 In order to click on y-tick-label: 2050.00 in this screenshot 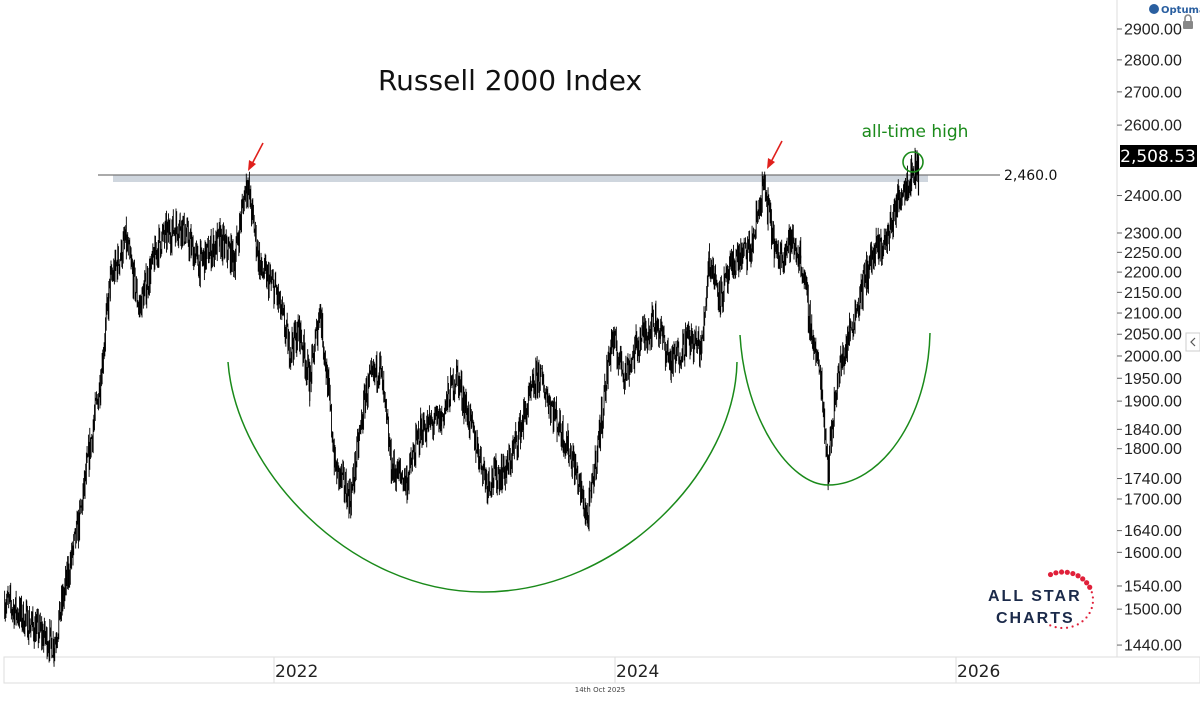, I will do `click(1153, 335)`.